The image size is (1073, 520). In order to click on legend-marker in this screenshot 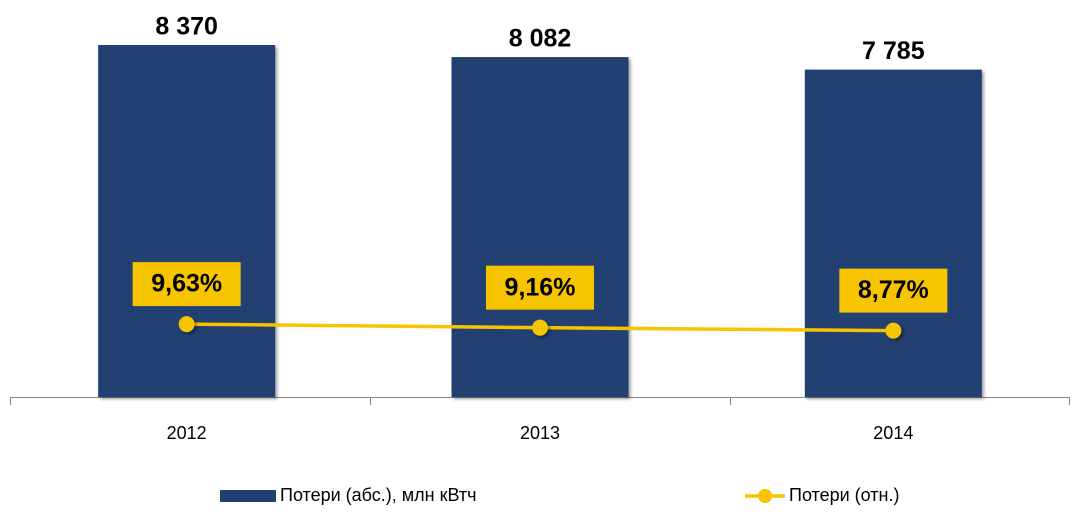, I will do `click(765, 496)`.